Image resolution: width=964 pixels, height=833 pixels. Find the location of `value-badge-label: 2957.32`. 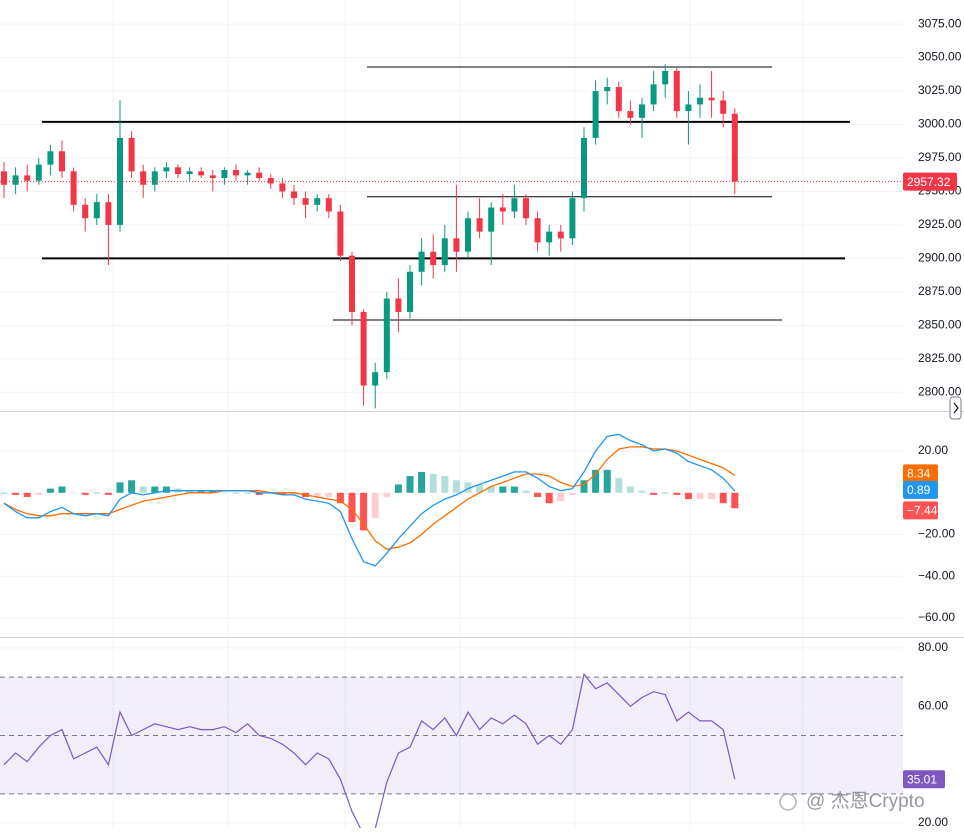

value-badge-label: 2957.32 is located at coordinates (929, 182).